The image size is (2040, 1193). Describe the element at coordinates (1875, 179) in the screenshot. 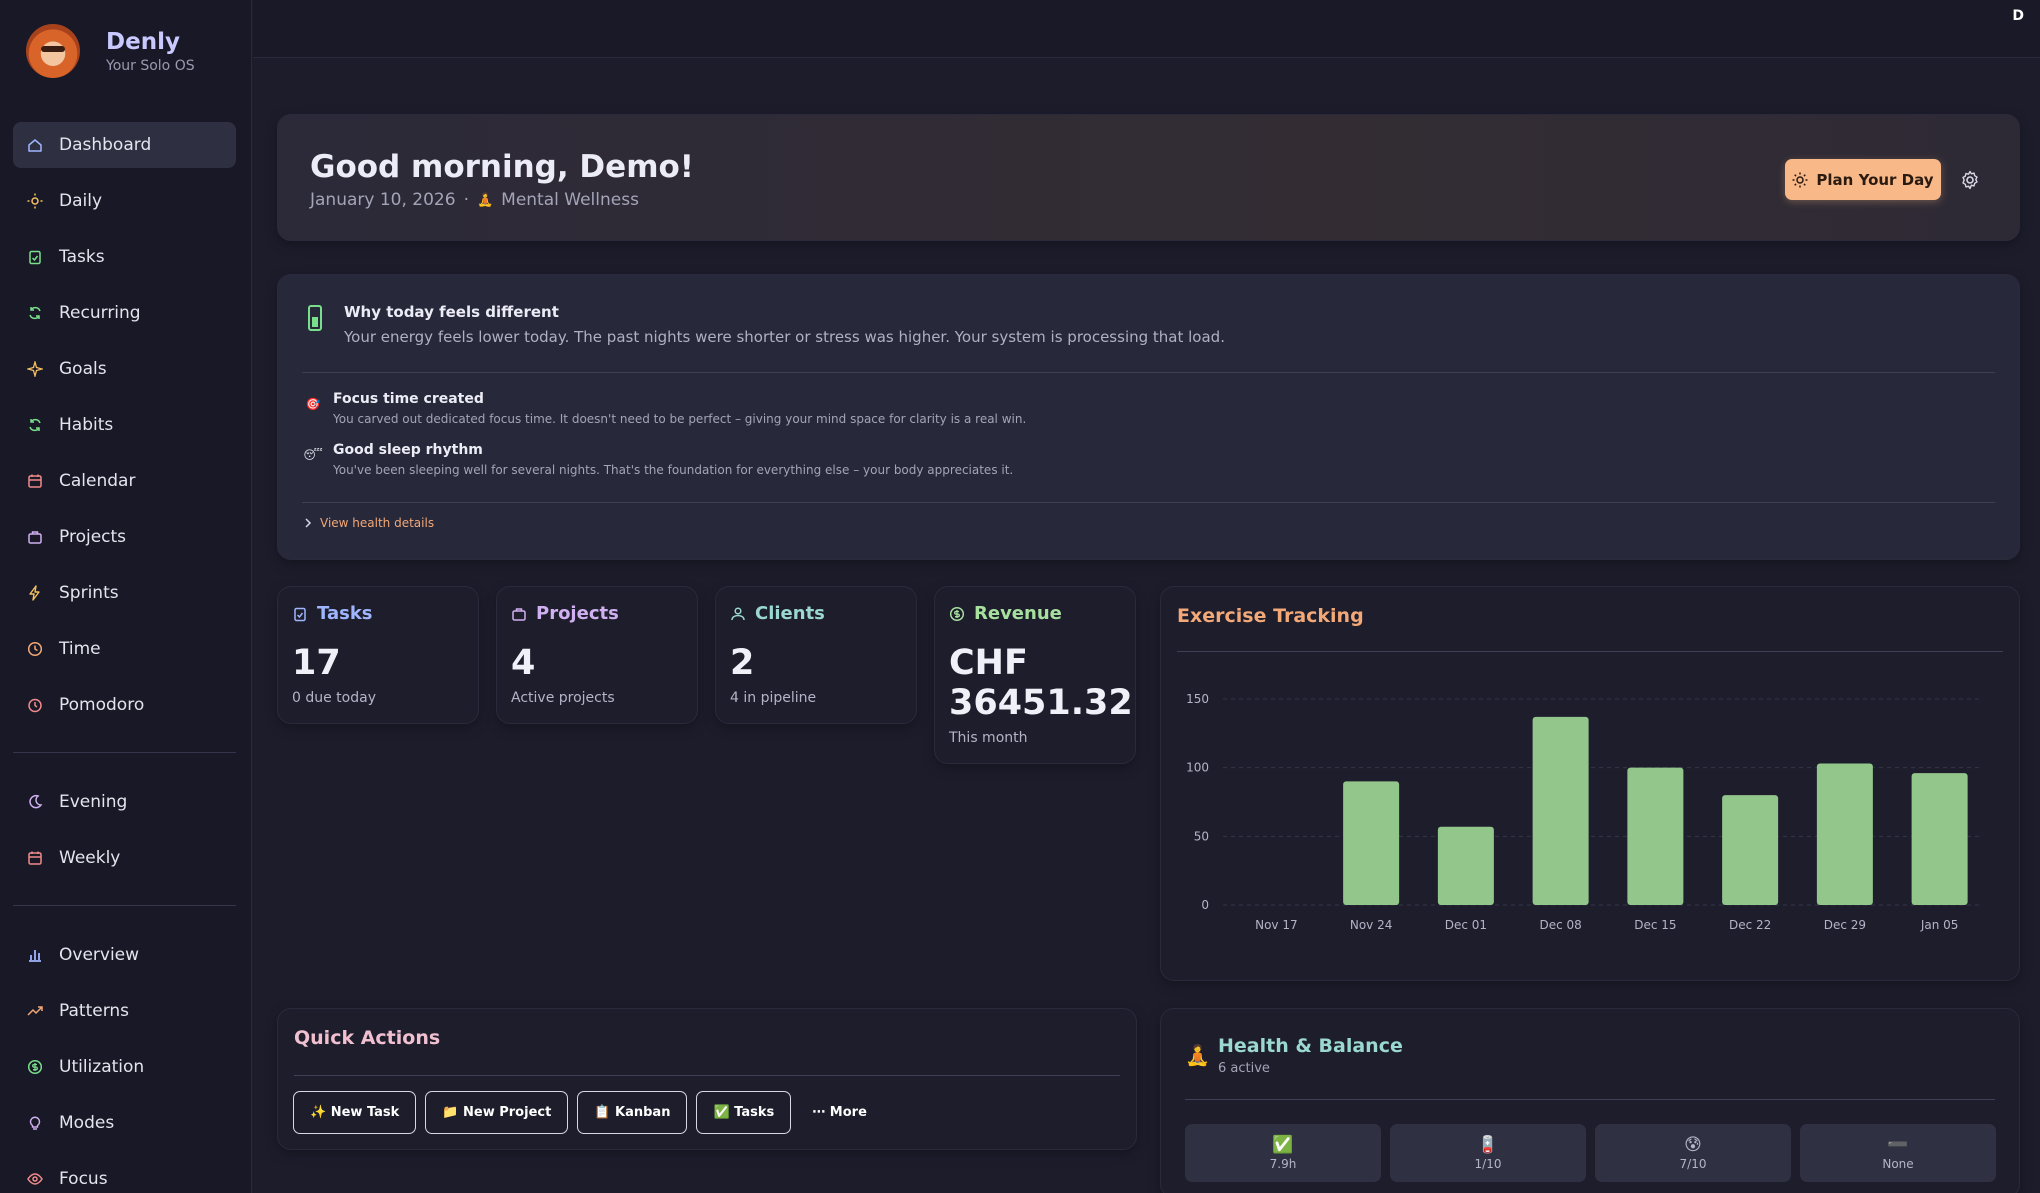

I see `plan-your-day-label: Plan Your Day` at that location.